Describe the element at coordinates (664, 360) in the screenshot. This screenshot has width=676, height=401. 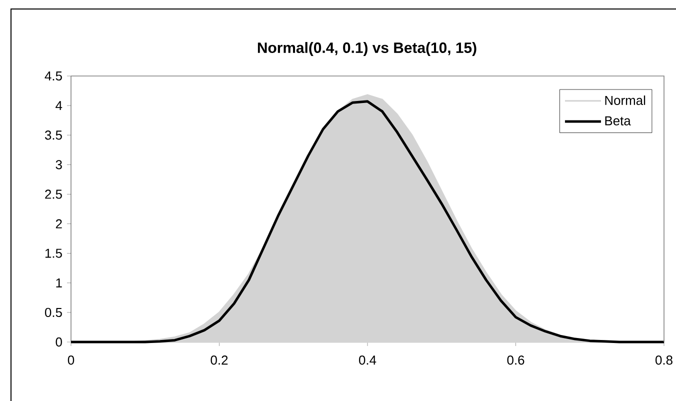
I see `x-tick-label: 0.8` at that location.